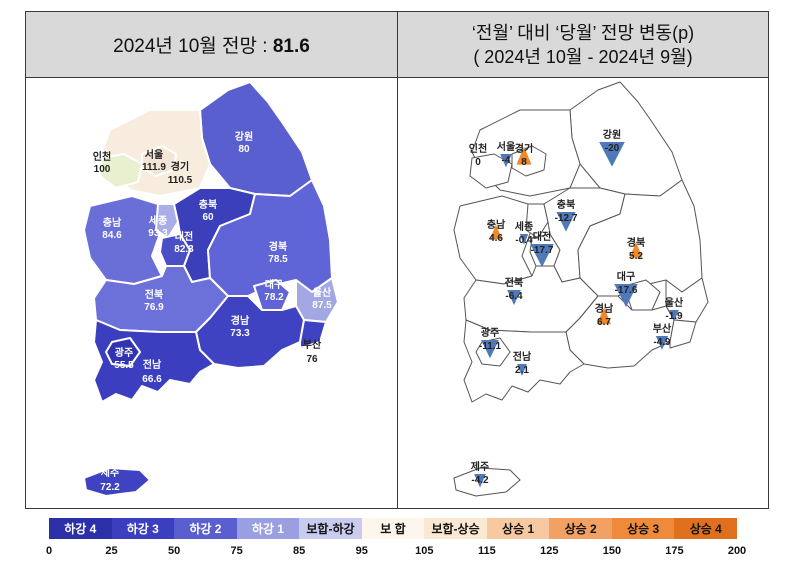 The image size is (792, 564). What do you see at coordinates (486, 551) in the screenshot?
I see `legend-tick-7: 115` at bounding box center [486, 551].